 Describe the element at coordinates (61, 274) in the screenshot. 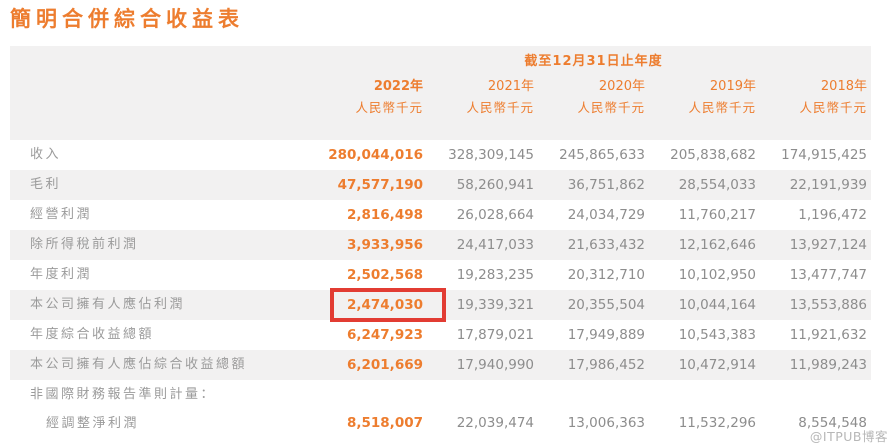

I see `row-label: 年度利潤` at that location.